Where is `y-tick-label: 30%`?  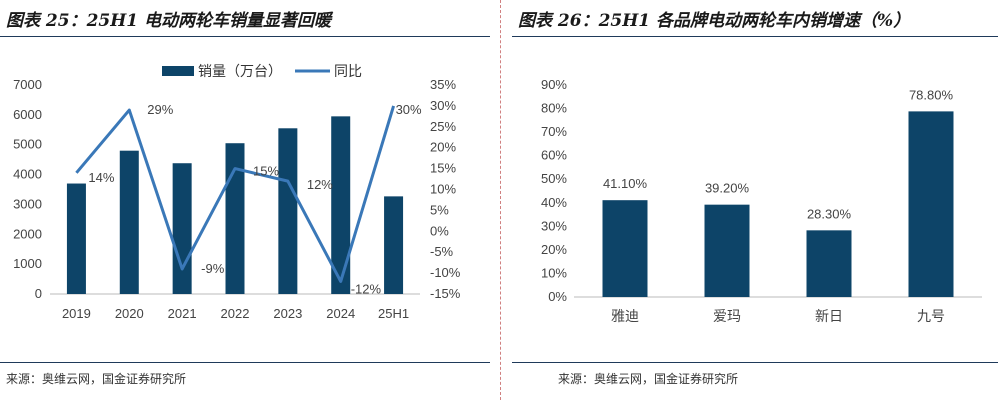
y-tick-label: 30% is located at coordinates (554, 225).